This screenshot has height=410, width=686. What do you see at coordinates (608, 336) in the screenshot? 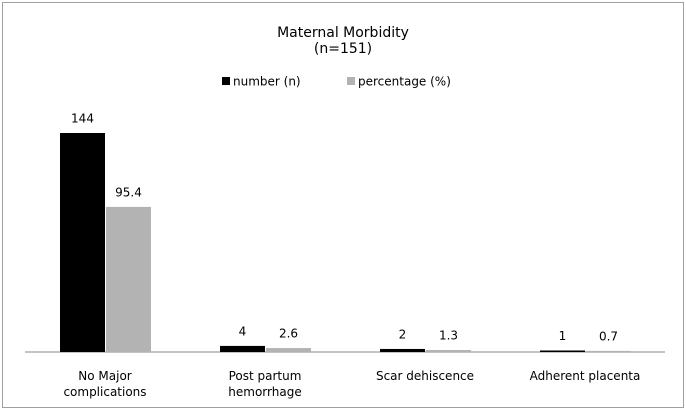
I see `data-label: 0.7` at bounding box center [608, 336].